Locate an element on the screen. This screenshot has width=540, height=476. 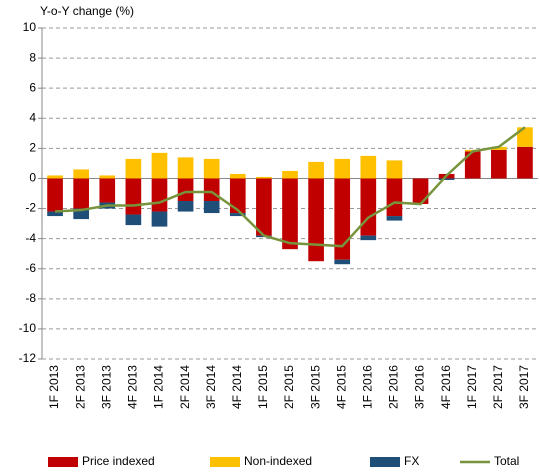
y-tick-label: 10 is located at coordinates (30, 27).